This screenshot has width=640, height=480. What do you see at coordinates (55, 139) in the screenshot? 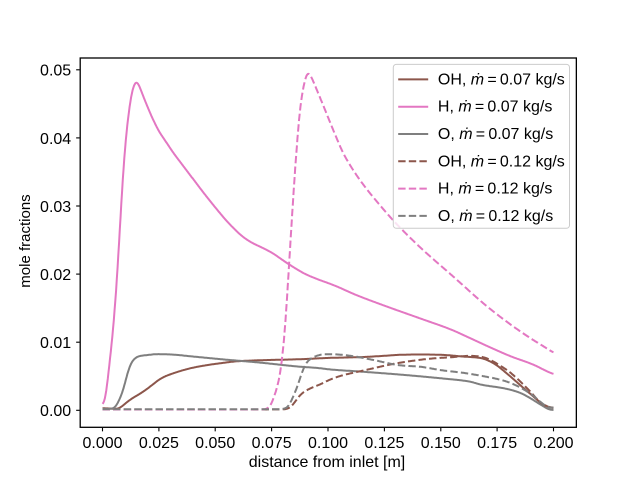
I see `svg-text: 0.04` at bounding box center [55, 139].